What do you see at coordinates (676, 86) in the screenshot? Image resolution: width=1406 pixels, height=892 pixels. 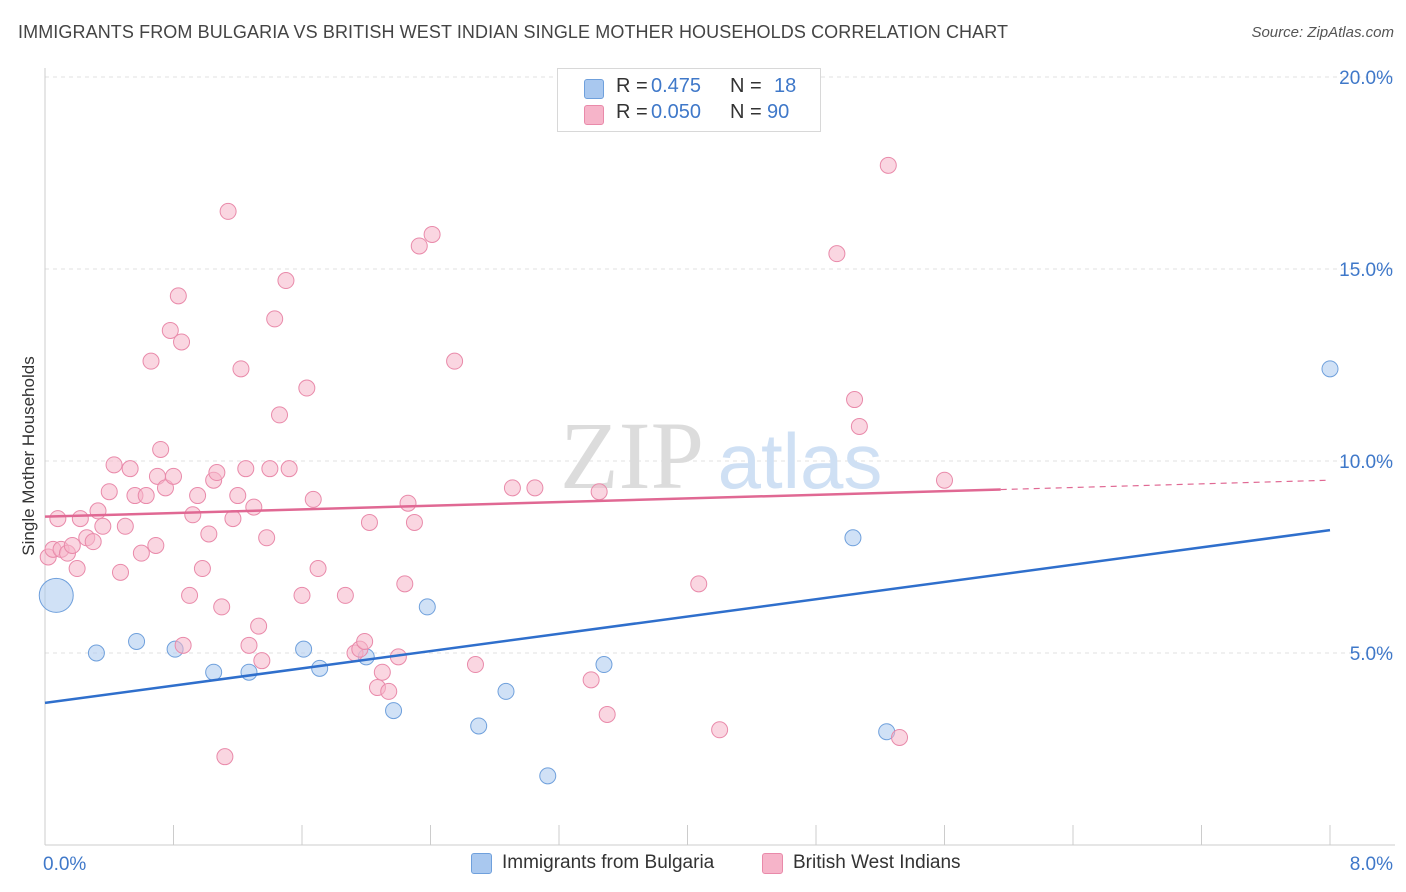 I see `legend-r-value: 0.475` at bounding box center [676, 86].